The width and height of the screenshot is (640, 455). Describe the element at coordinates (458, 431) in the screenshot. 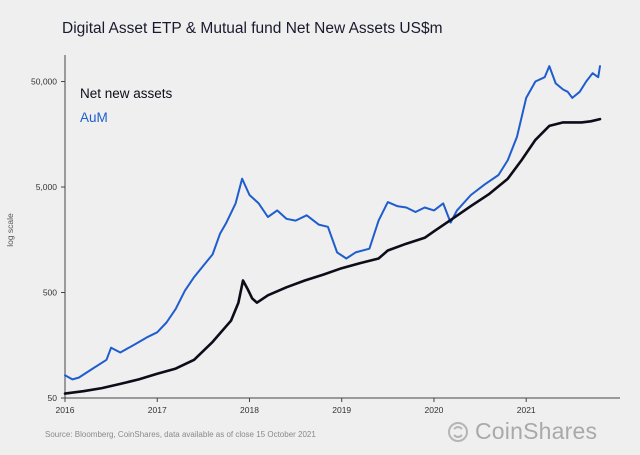

I see `coinshares-logo-icon` at that location.